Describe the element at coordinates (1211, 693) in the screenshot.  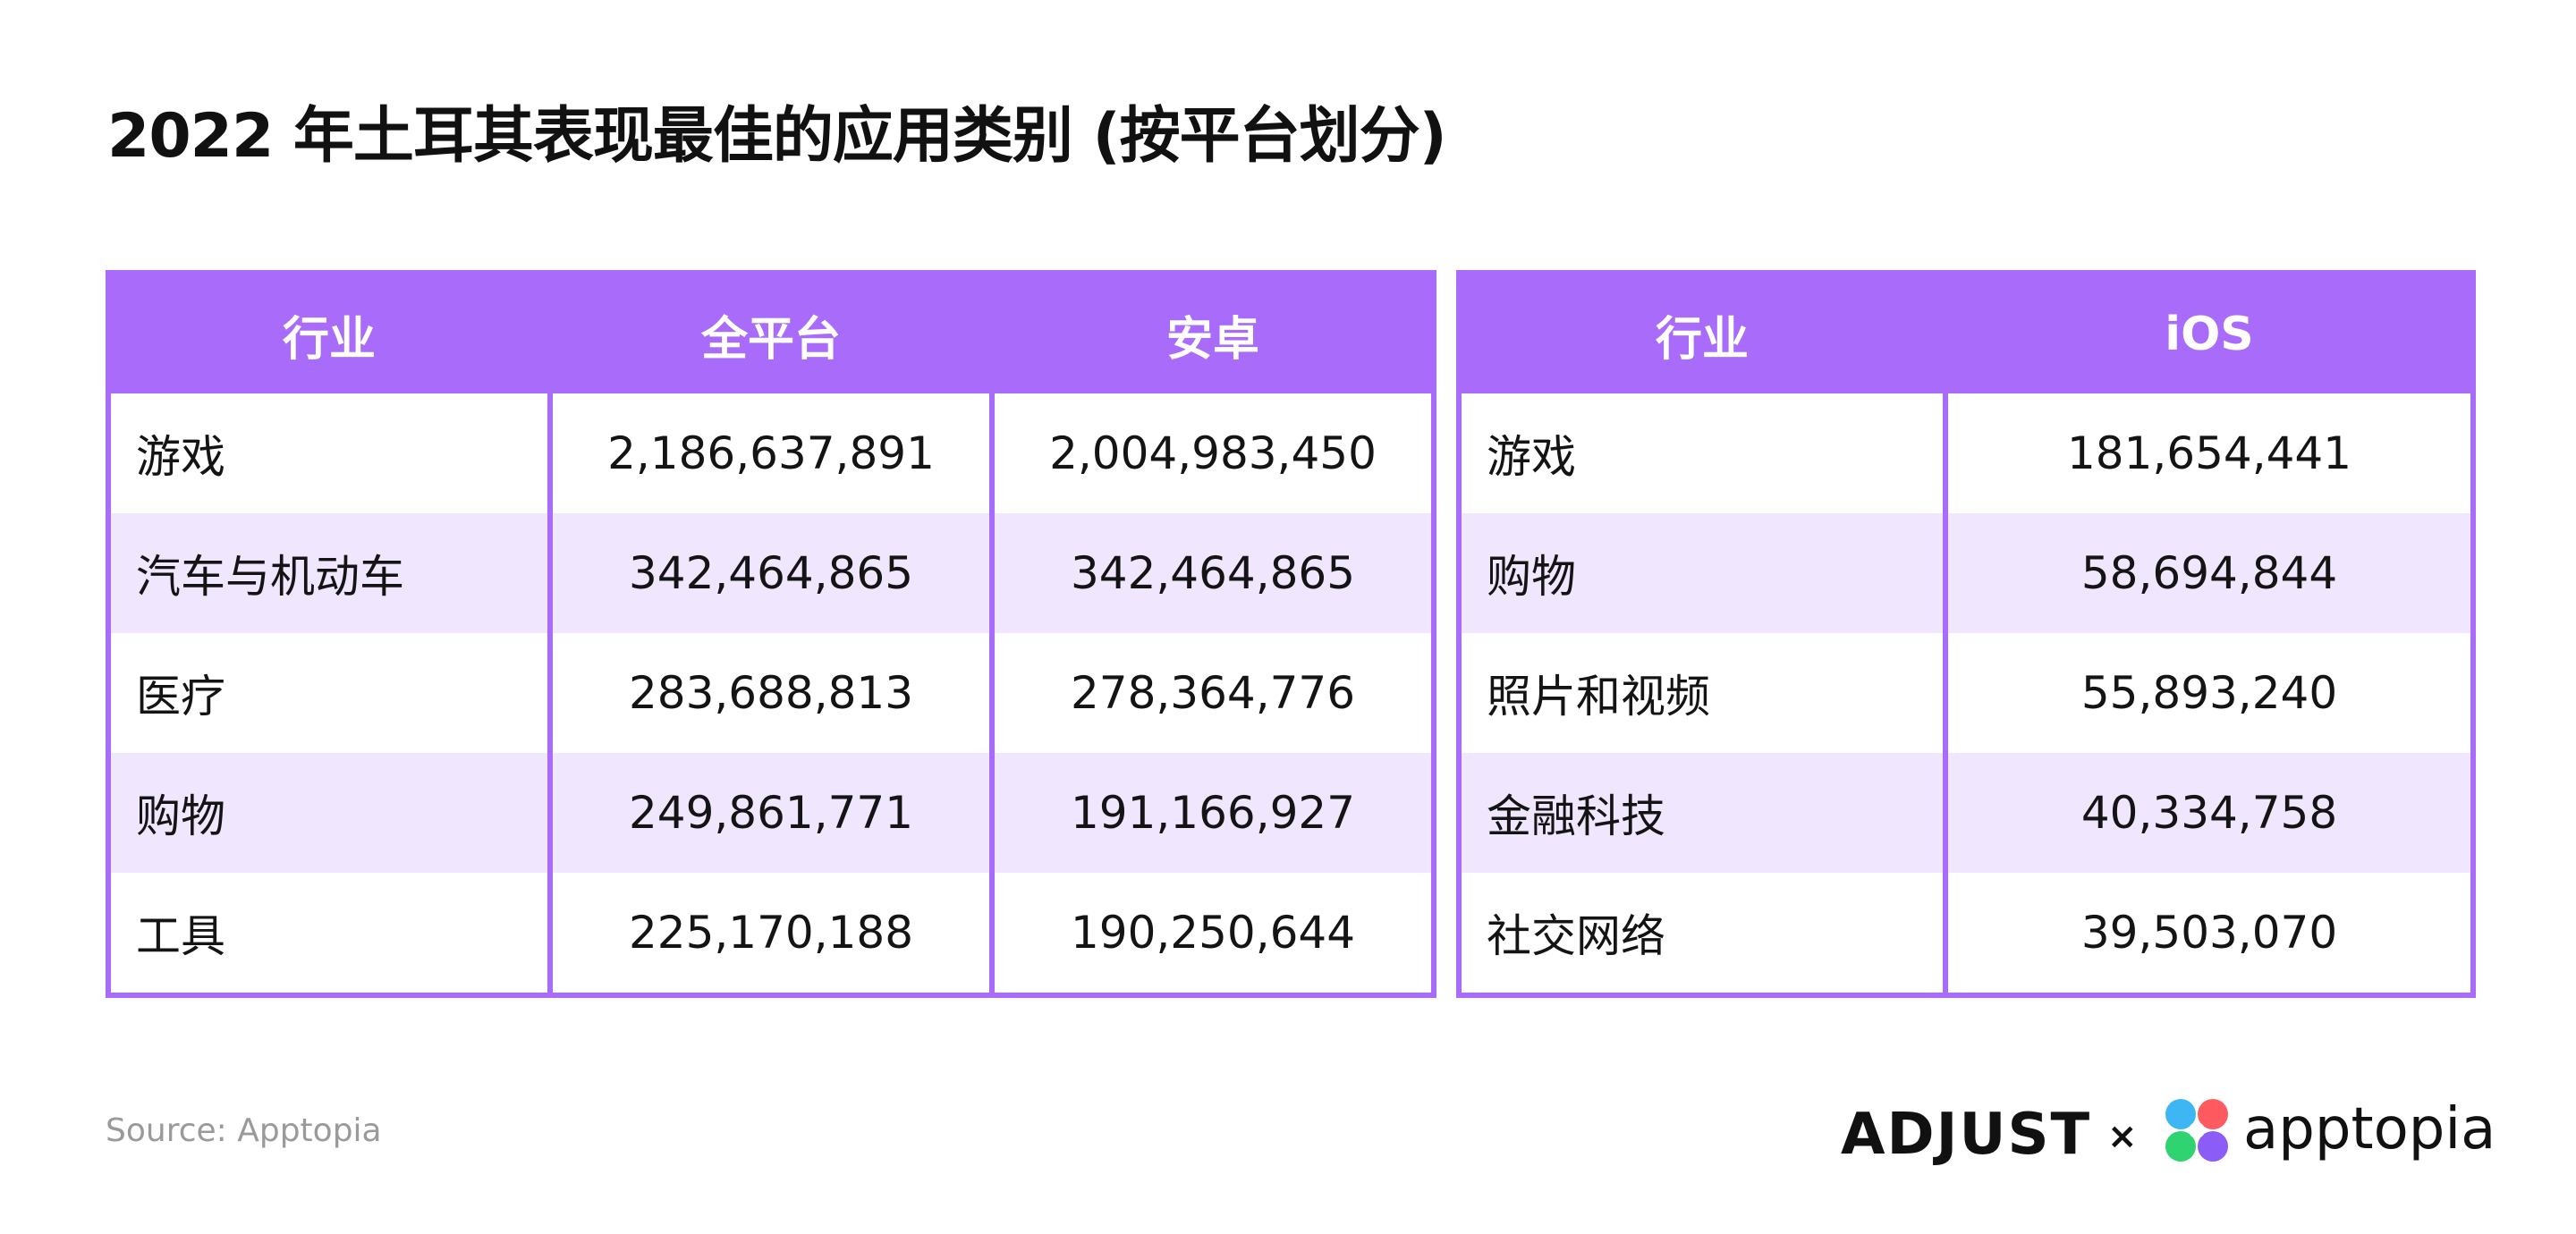
I see `value-cell: 278,364,776` at that location.